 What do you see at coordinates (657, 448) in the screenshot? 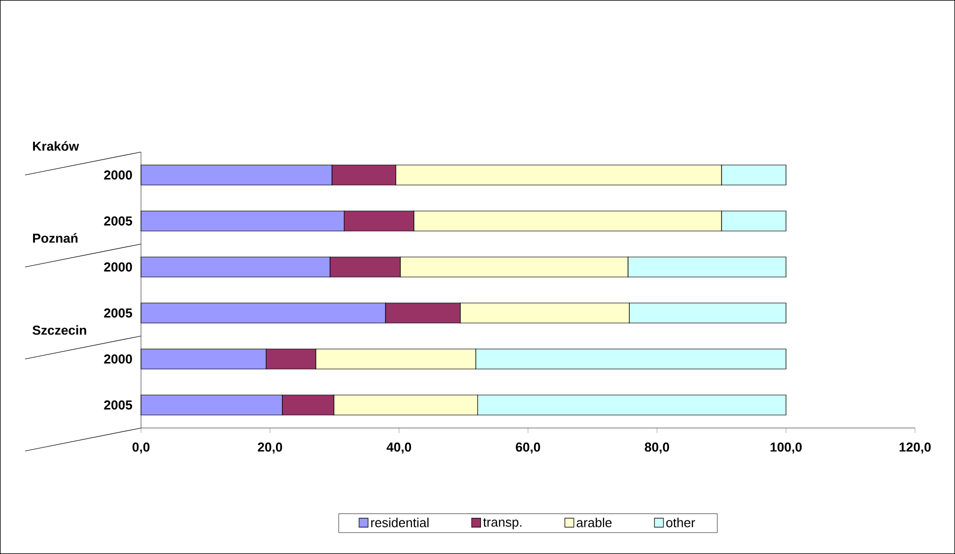
I see `x-tick-label: 80,0` at bounding box center [657, 448].